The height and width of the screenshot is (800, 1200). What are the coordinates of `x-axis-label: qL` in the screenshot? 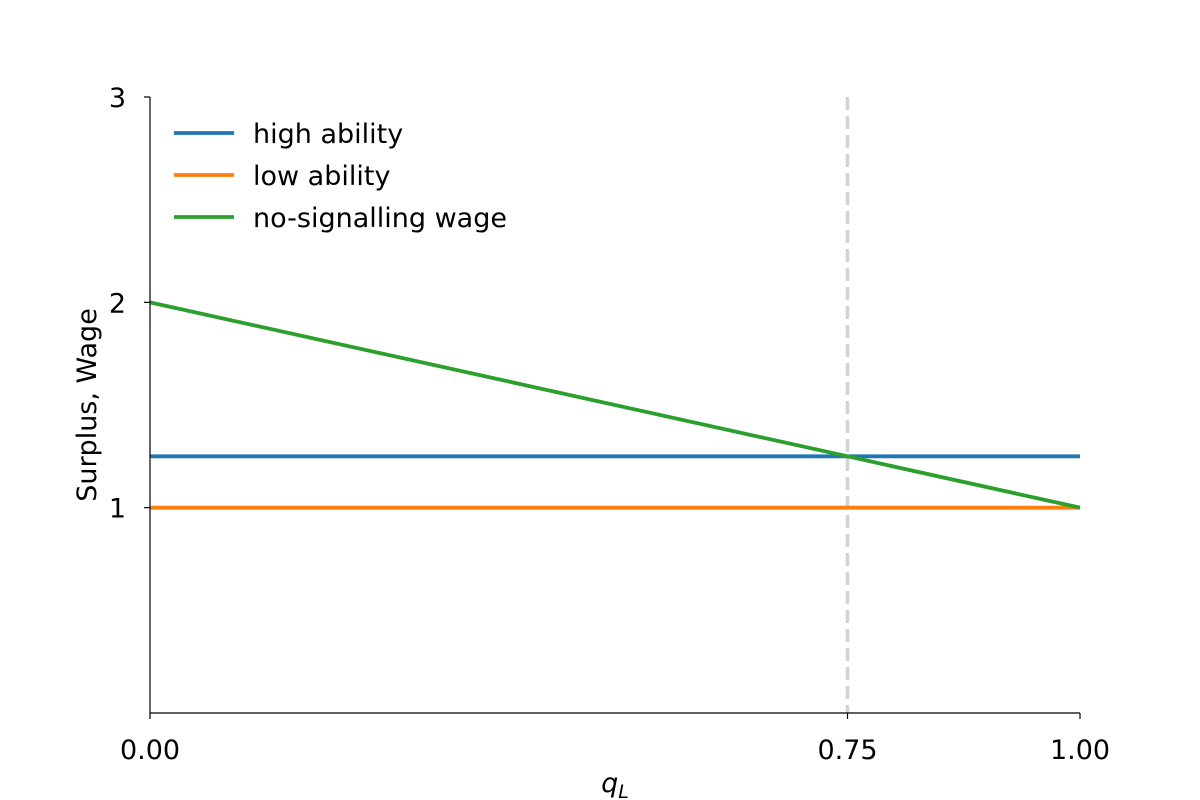 It's located at (615, 784).